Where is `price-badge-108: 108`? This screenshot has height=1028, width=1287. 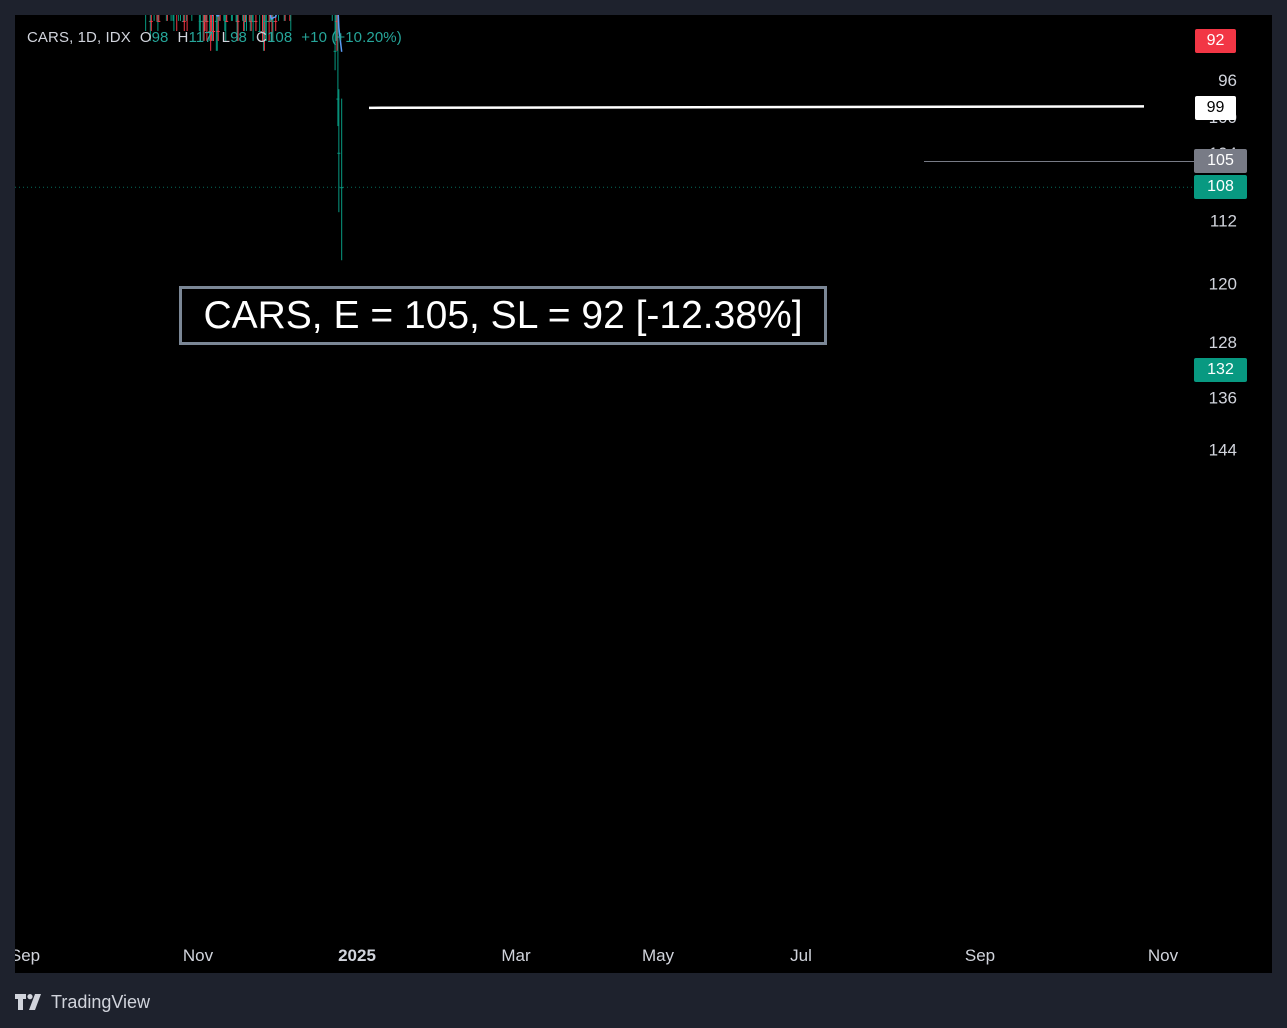
price-badge-108: 108 is located at coordinates (1220, 187).